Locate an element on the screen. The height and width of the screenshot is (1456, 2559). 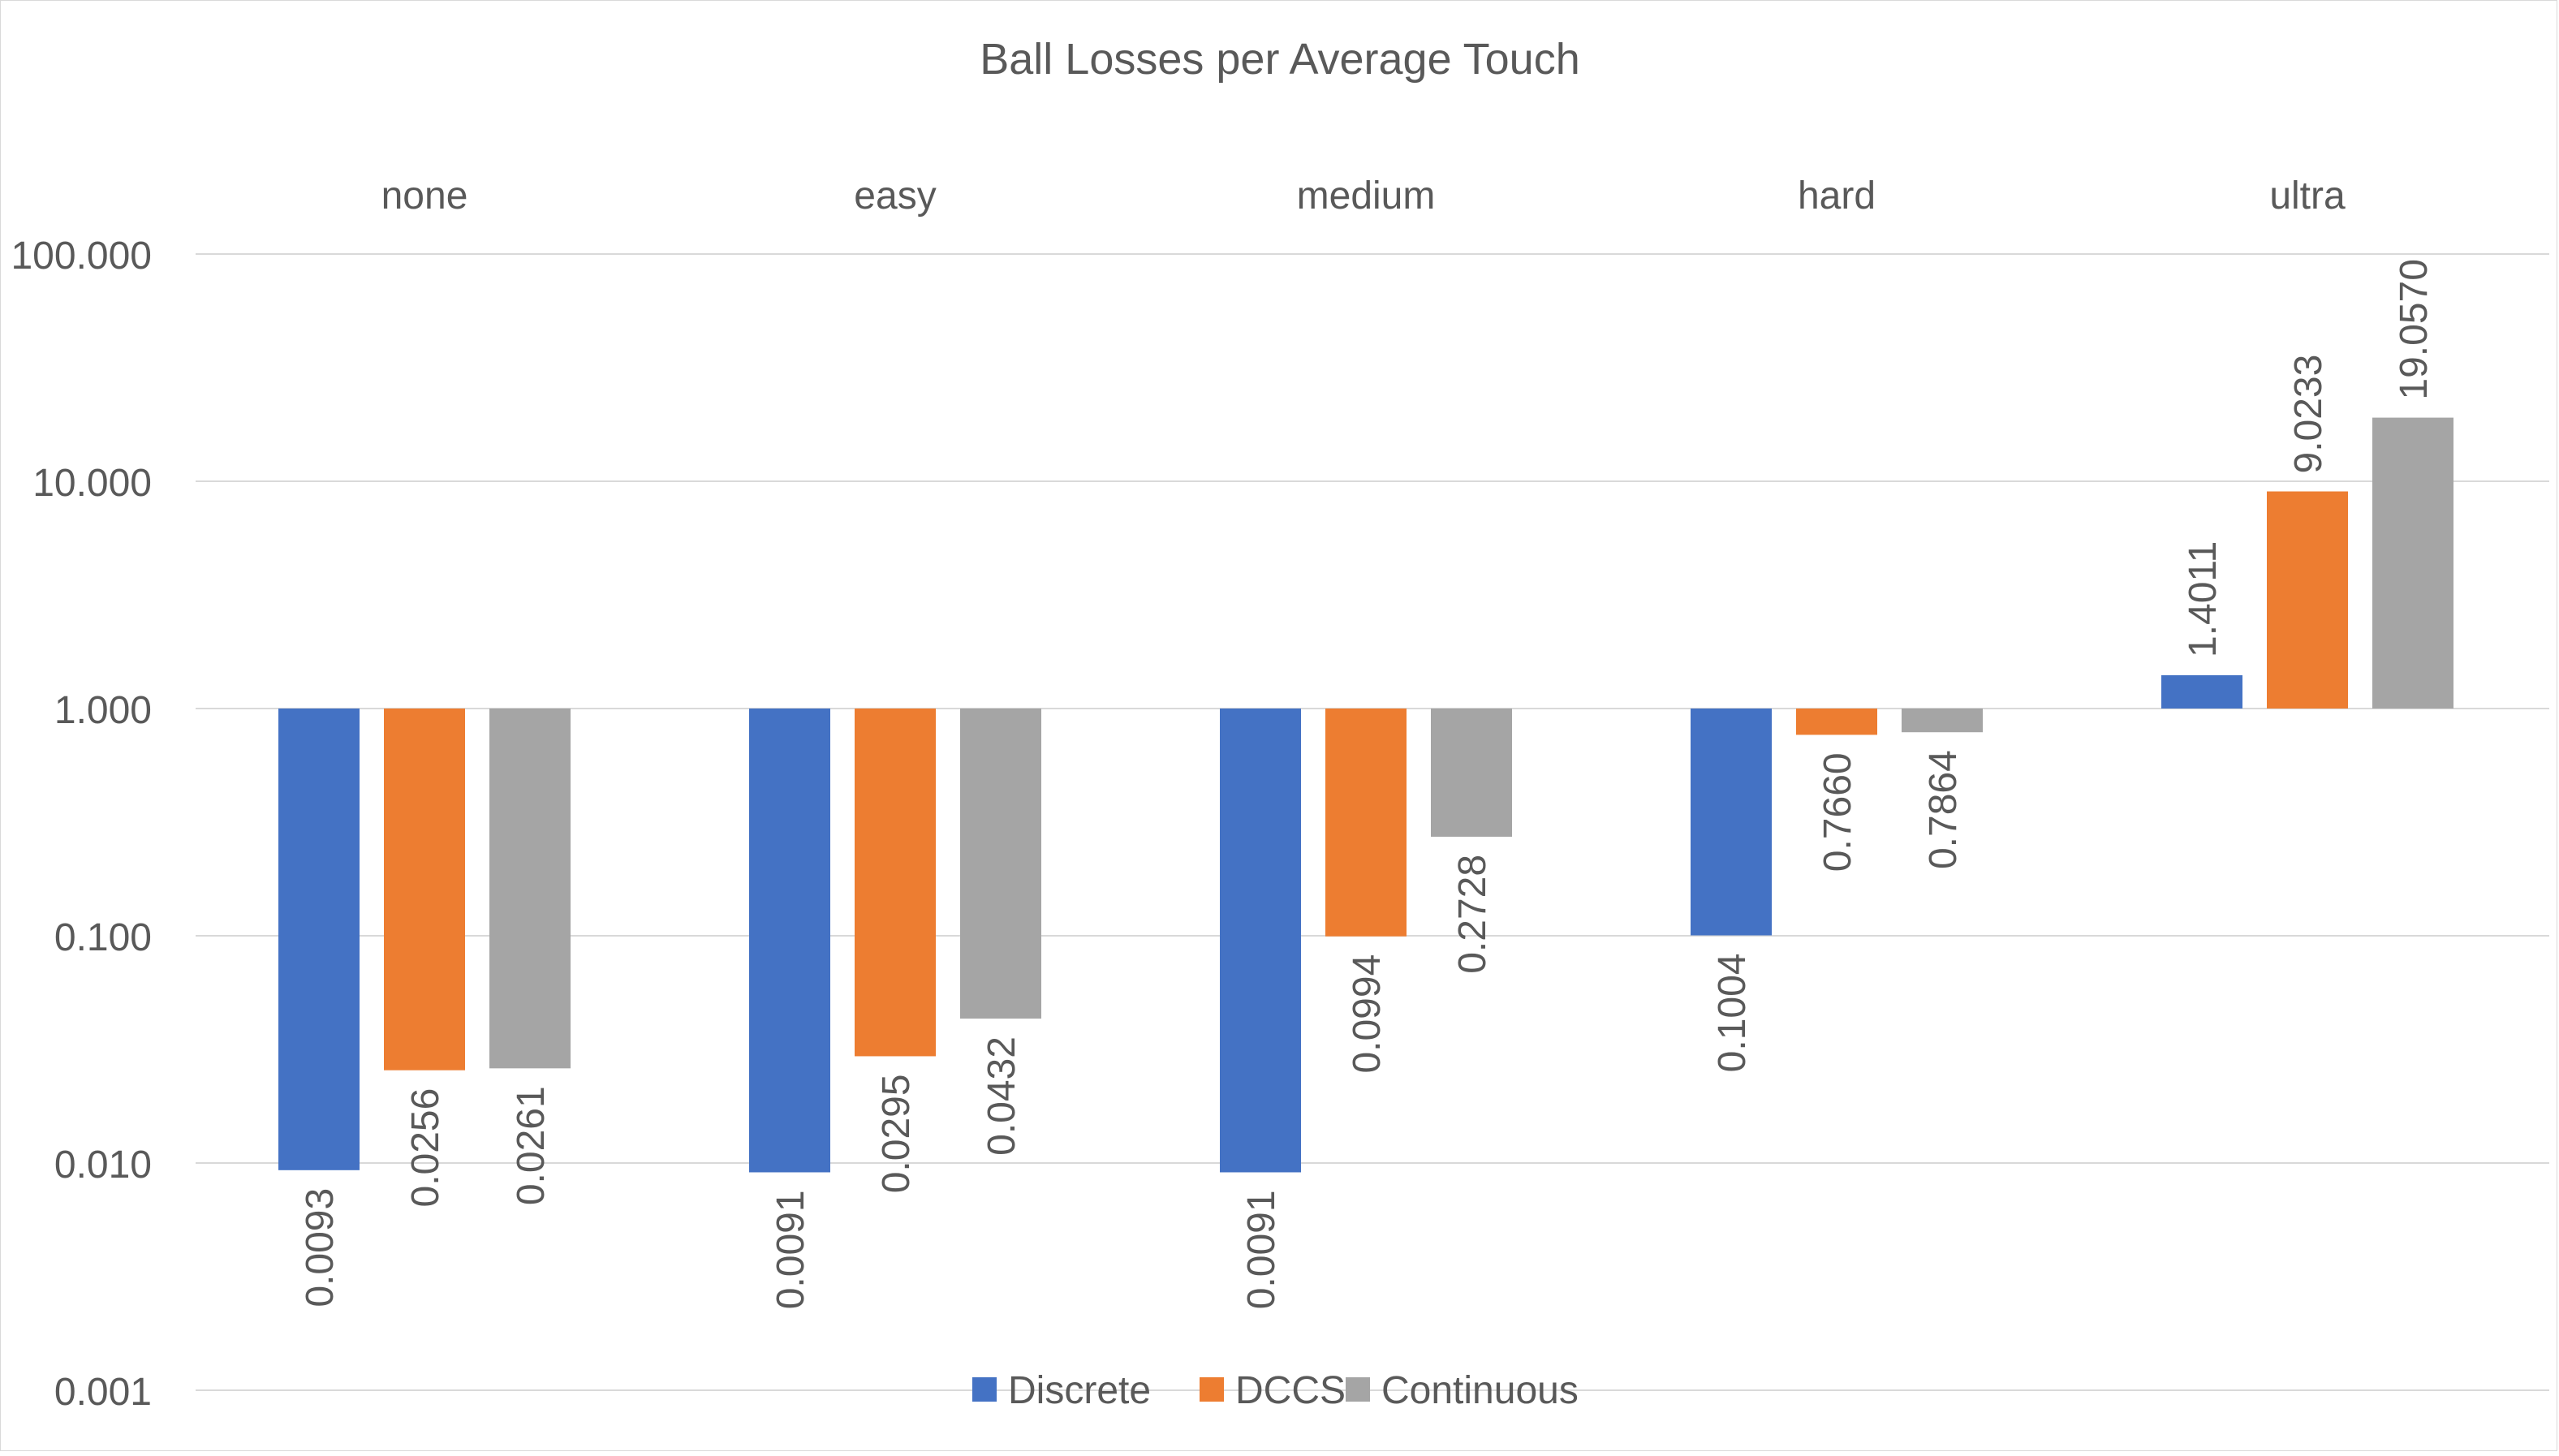
data-label: 0.7864 is located at coordinates (1943, 810).